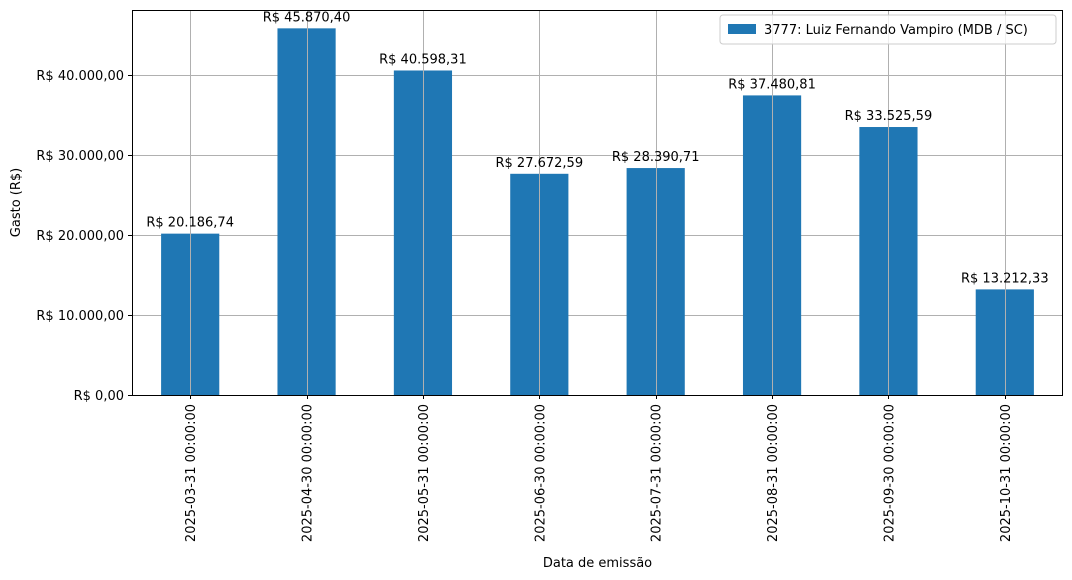 The image size is (1072, 580). Describe the element at coordinates (742, 29) in the screenshot. I see `legend-swatch` at that location.